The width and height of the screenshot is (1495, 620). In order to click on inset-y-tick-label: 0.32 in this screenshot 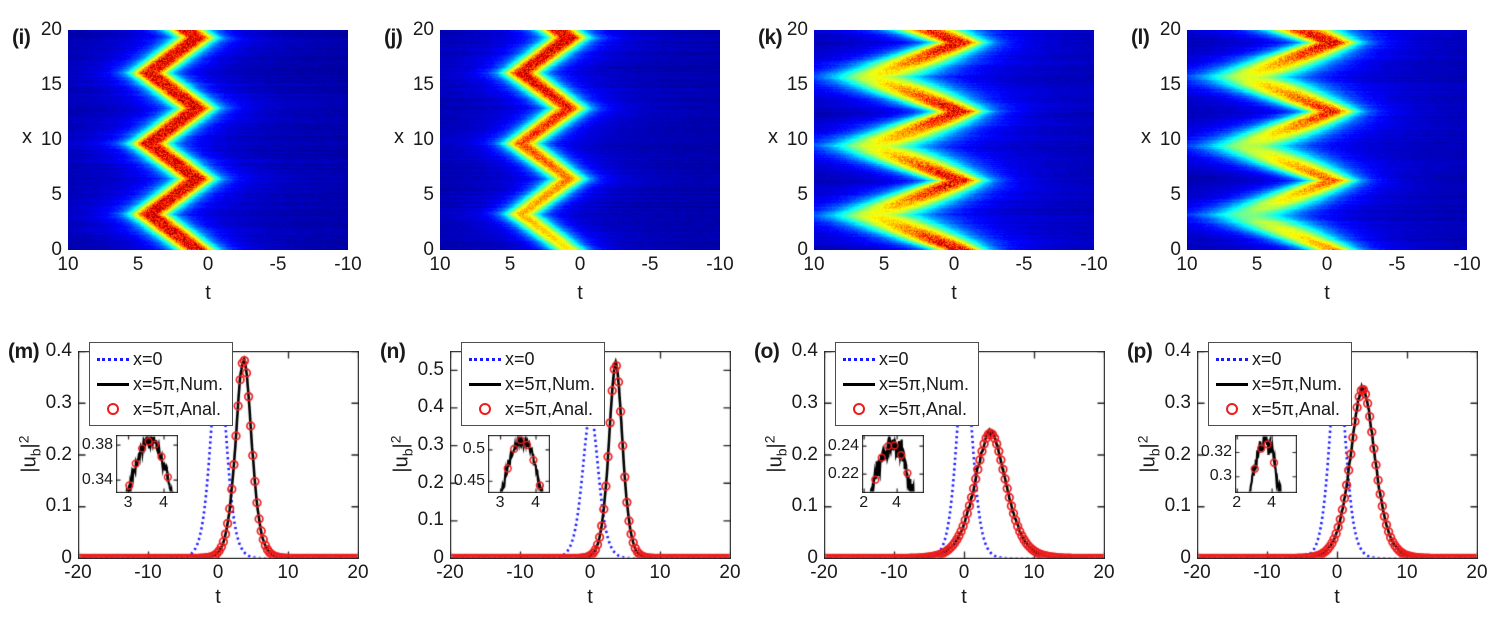, I will do `click(1216, 451)`.